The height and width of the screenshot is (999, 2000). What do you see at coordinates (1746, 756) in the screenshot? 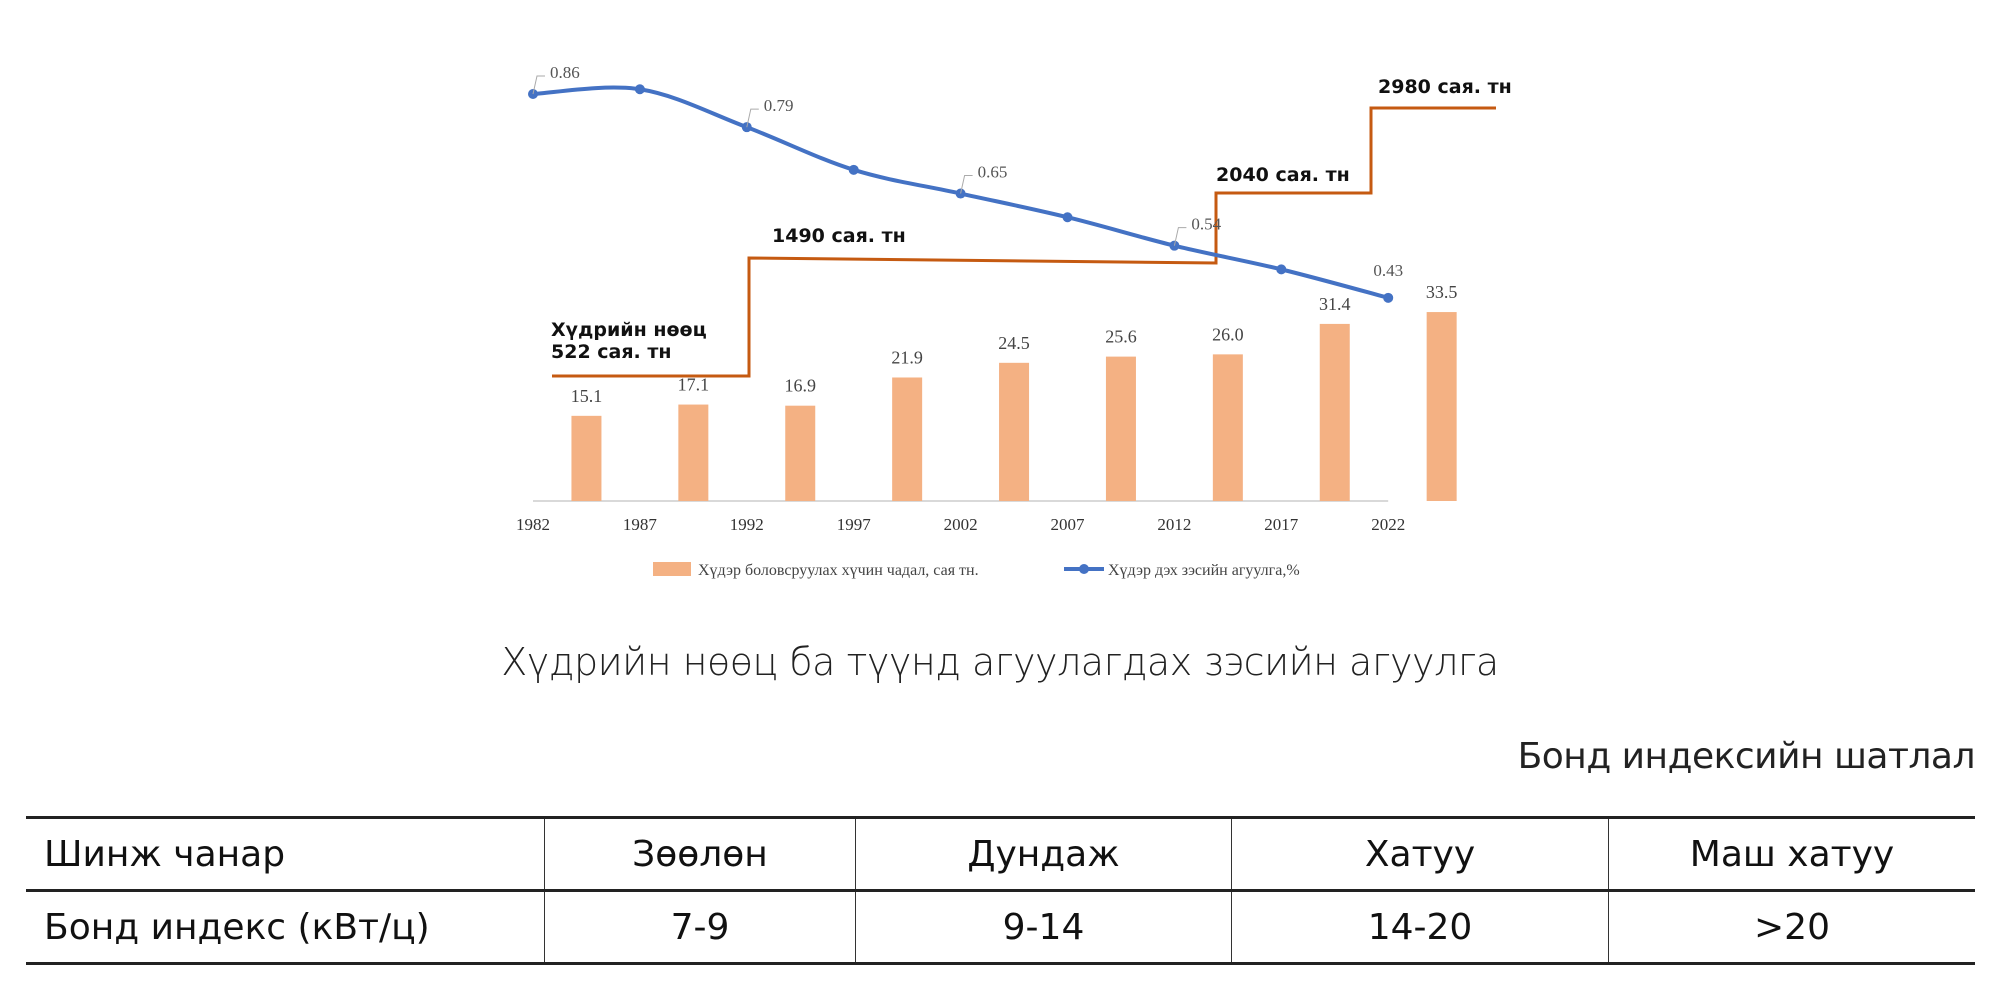
I see `table-title: Бонд индексийн шатлал` at bounding box center [1746, 756].